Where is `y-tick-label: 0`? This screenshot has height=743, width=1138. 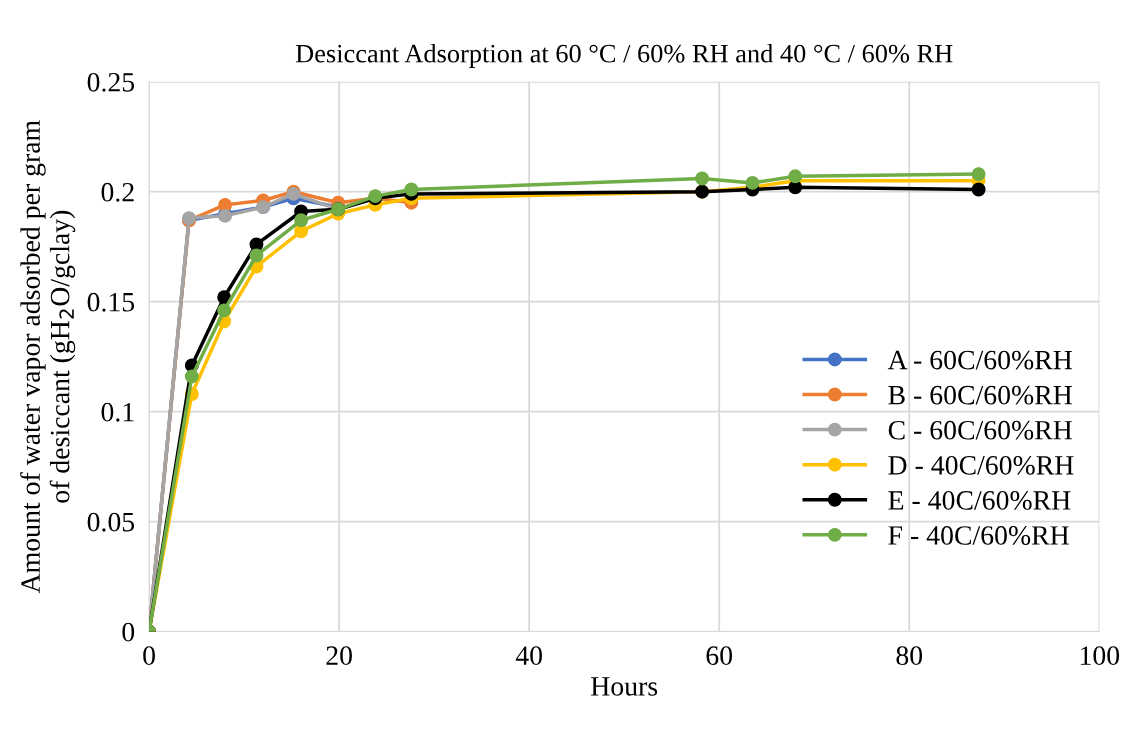 y-tick-label: 0 is located at coordinates (128, 632).